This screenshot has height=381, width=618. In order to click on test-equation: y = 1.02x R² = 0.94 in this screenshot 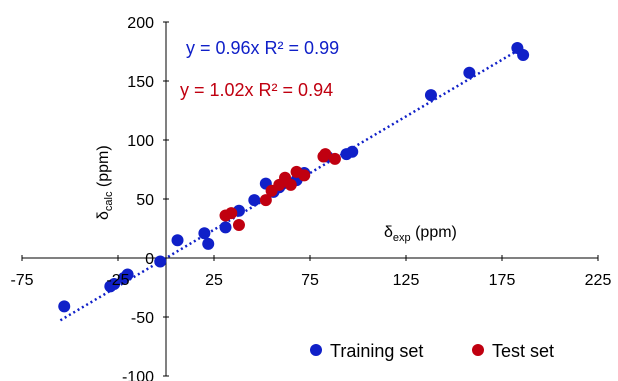, I will do `click(256, 90)`.